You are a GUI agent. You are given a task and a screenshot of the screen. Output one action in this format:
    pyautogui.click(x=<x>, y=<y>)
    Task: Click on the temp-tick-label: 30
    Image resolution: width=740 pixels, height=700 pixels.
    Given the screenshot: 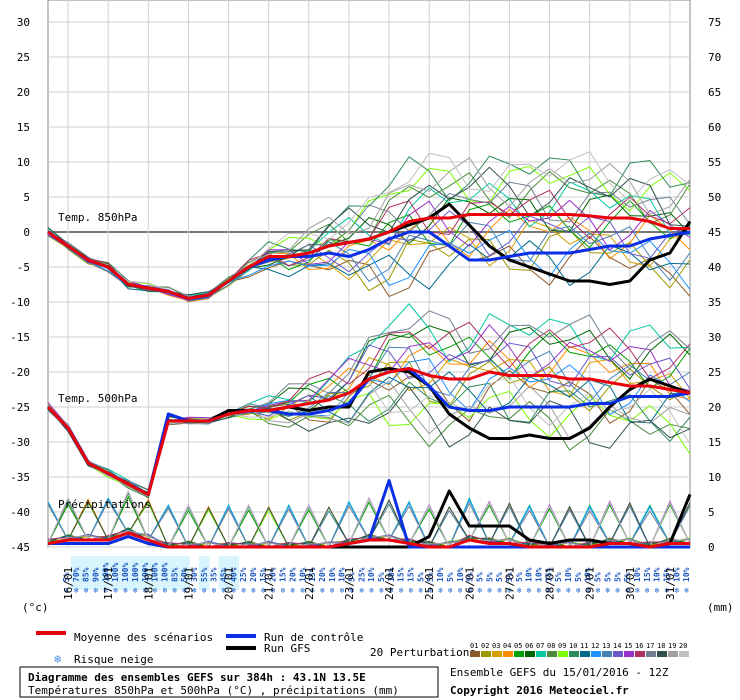 What is the action you would take?
    pyautogui.click(x=23, y=22)
    